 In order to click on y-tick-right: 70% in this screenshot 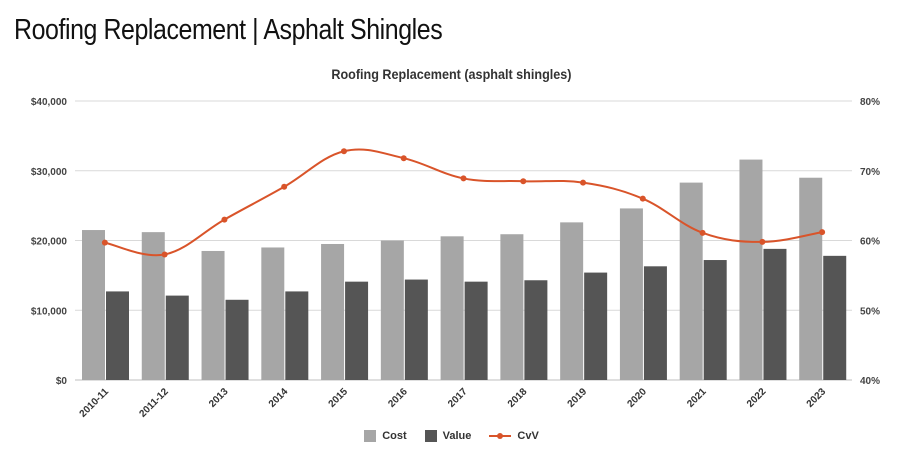, I will do `click(870, 172)`.